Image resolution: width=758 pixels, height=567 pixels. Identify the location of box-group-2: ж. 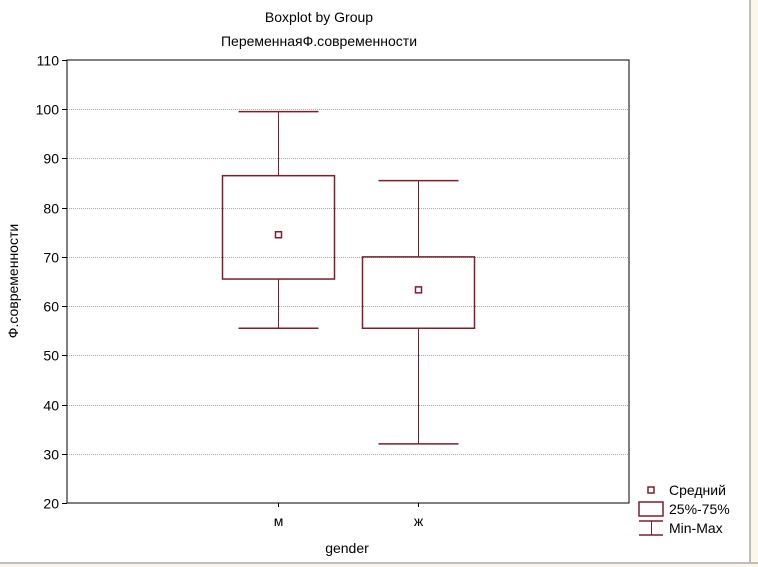
(418, 354).